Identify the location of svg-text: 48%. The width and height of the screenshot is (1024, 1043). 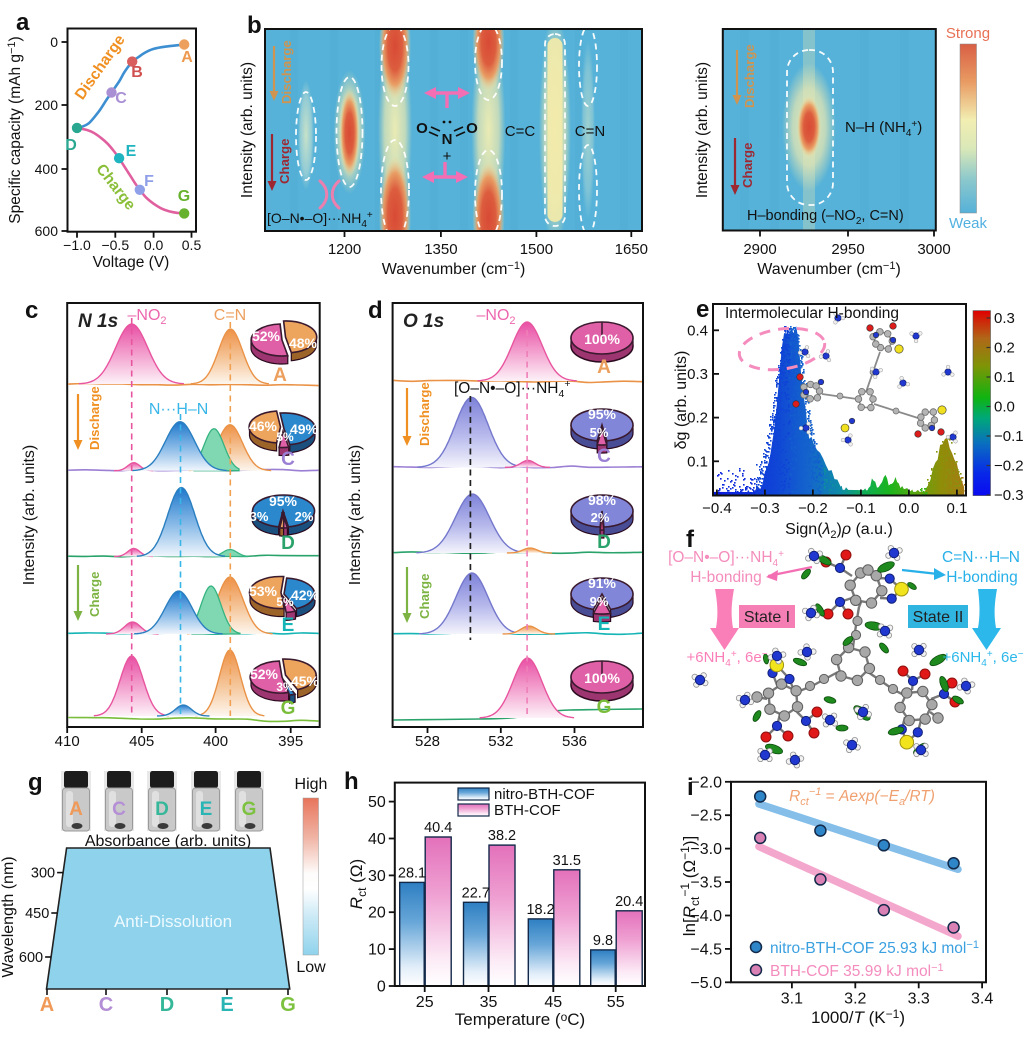
(303, 343).